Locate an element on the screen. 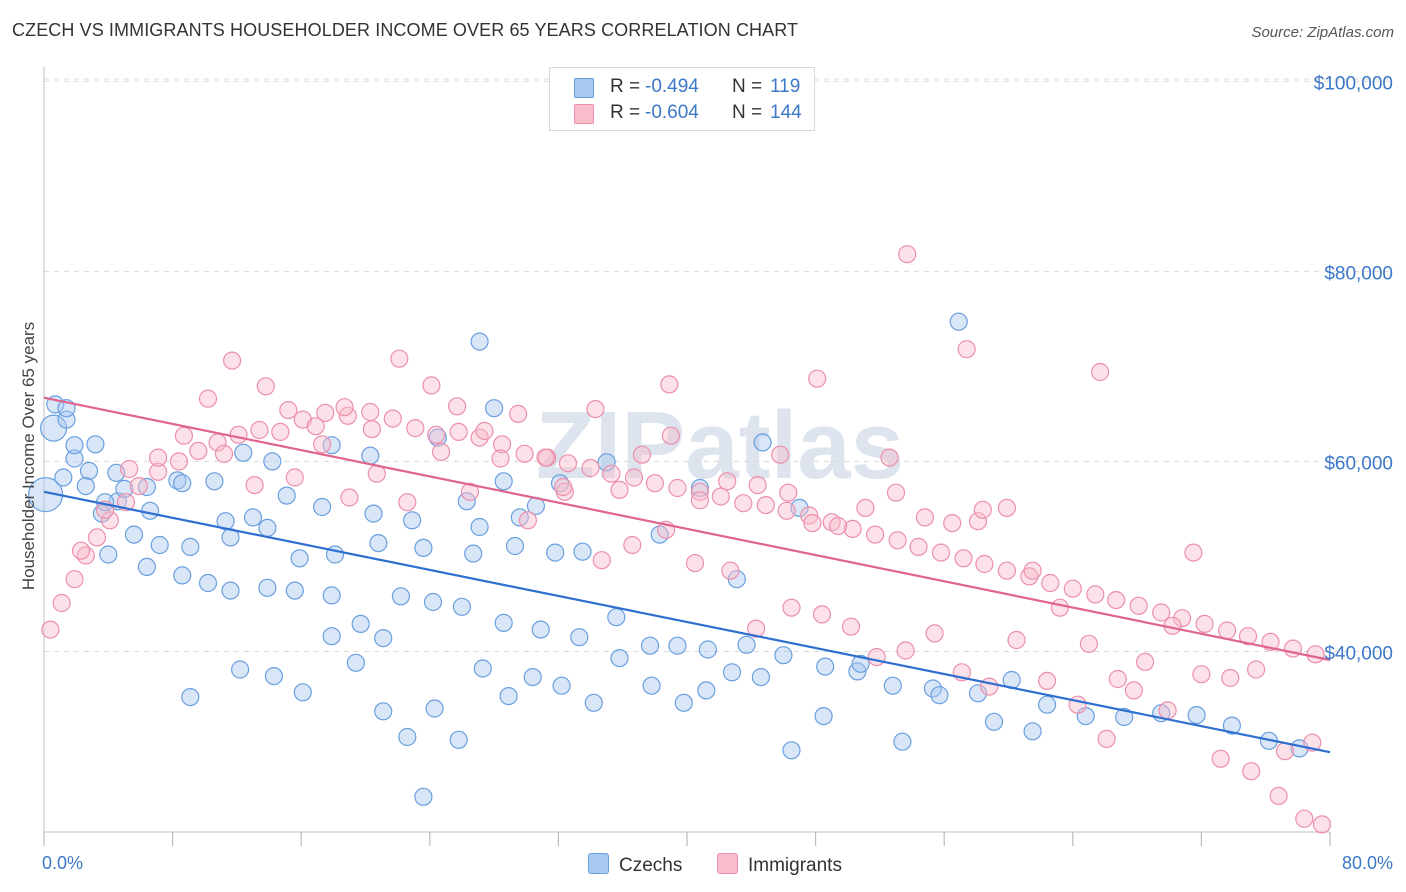 Image resolution: width=1406 pixels, height=892 pixels. y-tick-label: $100,000 is located at coordinates (1353, 83).